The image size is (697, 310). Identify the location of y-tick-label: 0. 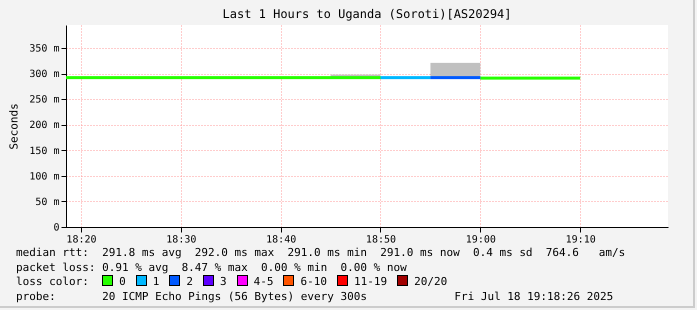
(56, 228).